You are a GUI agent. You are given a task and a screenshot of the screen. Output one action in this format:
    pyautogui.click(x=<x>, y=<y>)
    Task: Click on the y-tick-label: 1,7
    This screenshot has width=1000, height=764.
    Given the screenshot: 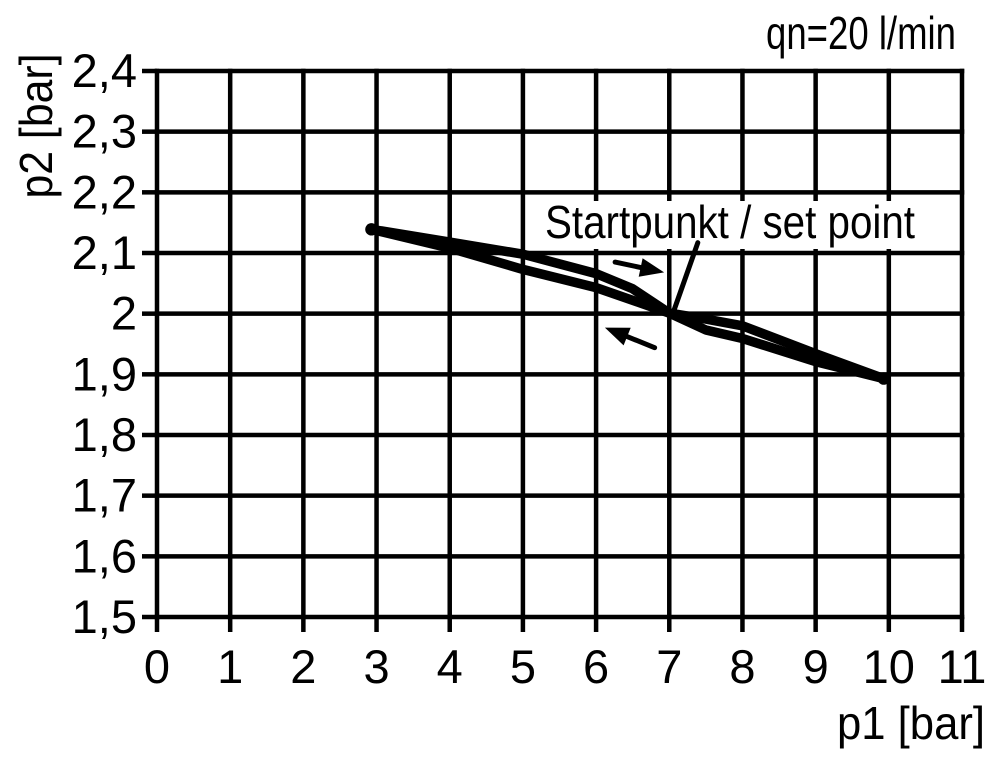 What is the action you would take?
    pyautogui.click(x=104, y=495)
    